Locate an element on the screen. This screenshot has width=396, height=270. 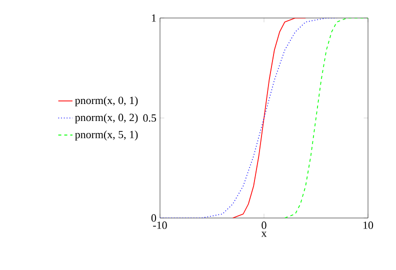
legend-label: pnorm(x, 5, 1) is located at coordinates (106, 135).